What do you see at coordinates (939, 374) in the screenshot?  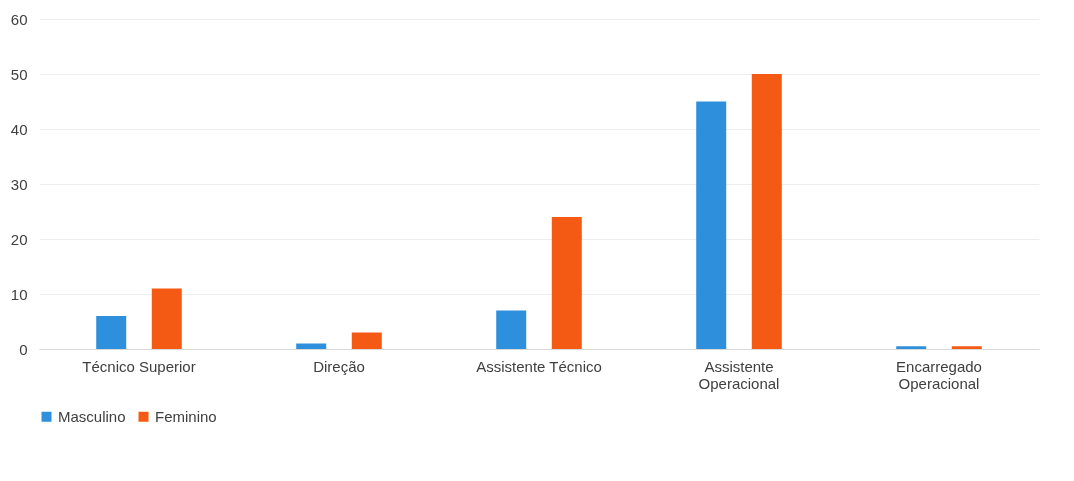 I see `x-tick-label: Encarregado Operacional` at bounding box center [939, 374].